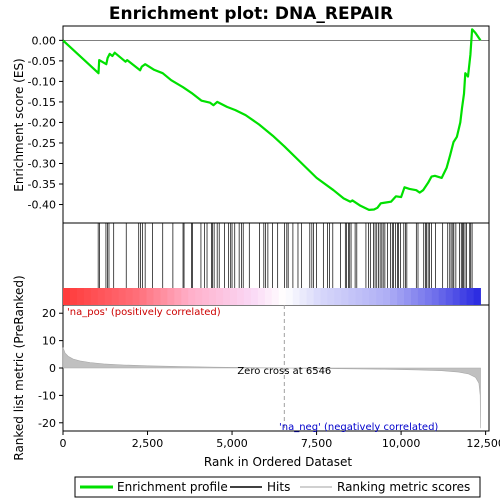  I want to click on es-y-tick-label: -0.25, so click(42, 143).